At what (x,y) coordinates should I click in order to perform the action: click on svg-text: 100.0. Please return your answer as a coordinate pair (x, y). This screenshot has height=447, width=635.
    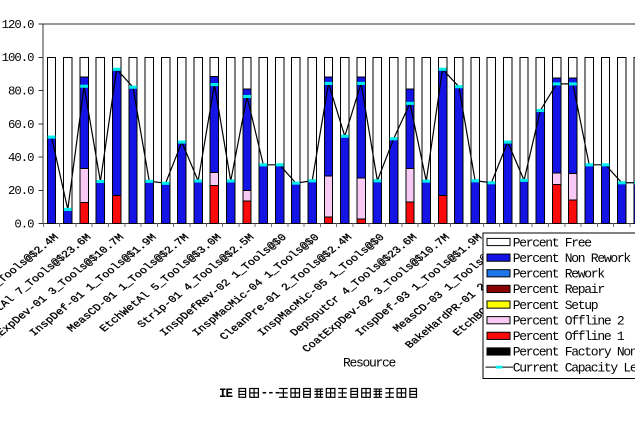
    Looking at the image, I should click on (18, 58).